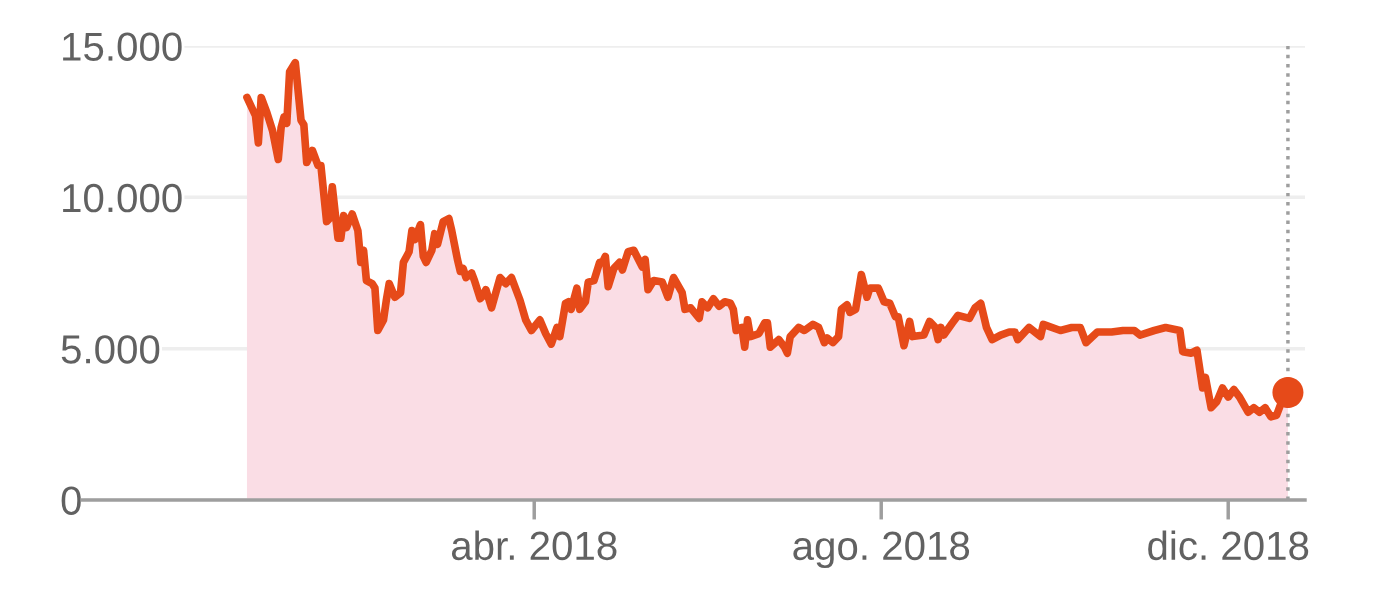 This screenshot has width=1392, height=609. Describe the element at coordinates (881, 550) in the screenshot. I see `x-tick-label: ago. 2018` at that location.